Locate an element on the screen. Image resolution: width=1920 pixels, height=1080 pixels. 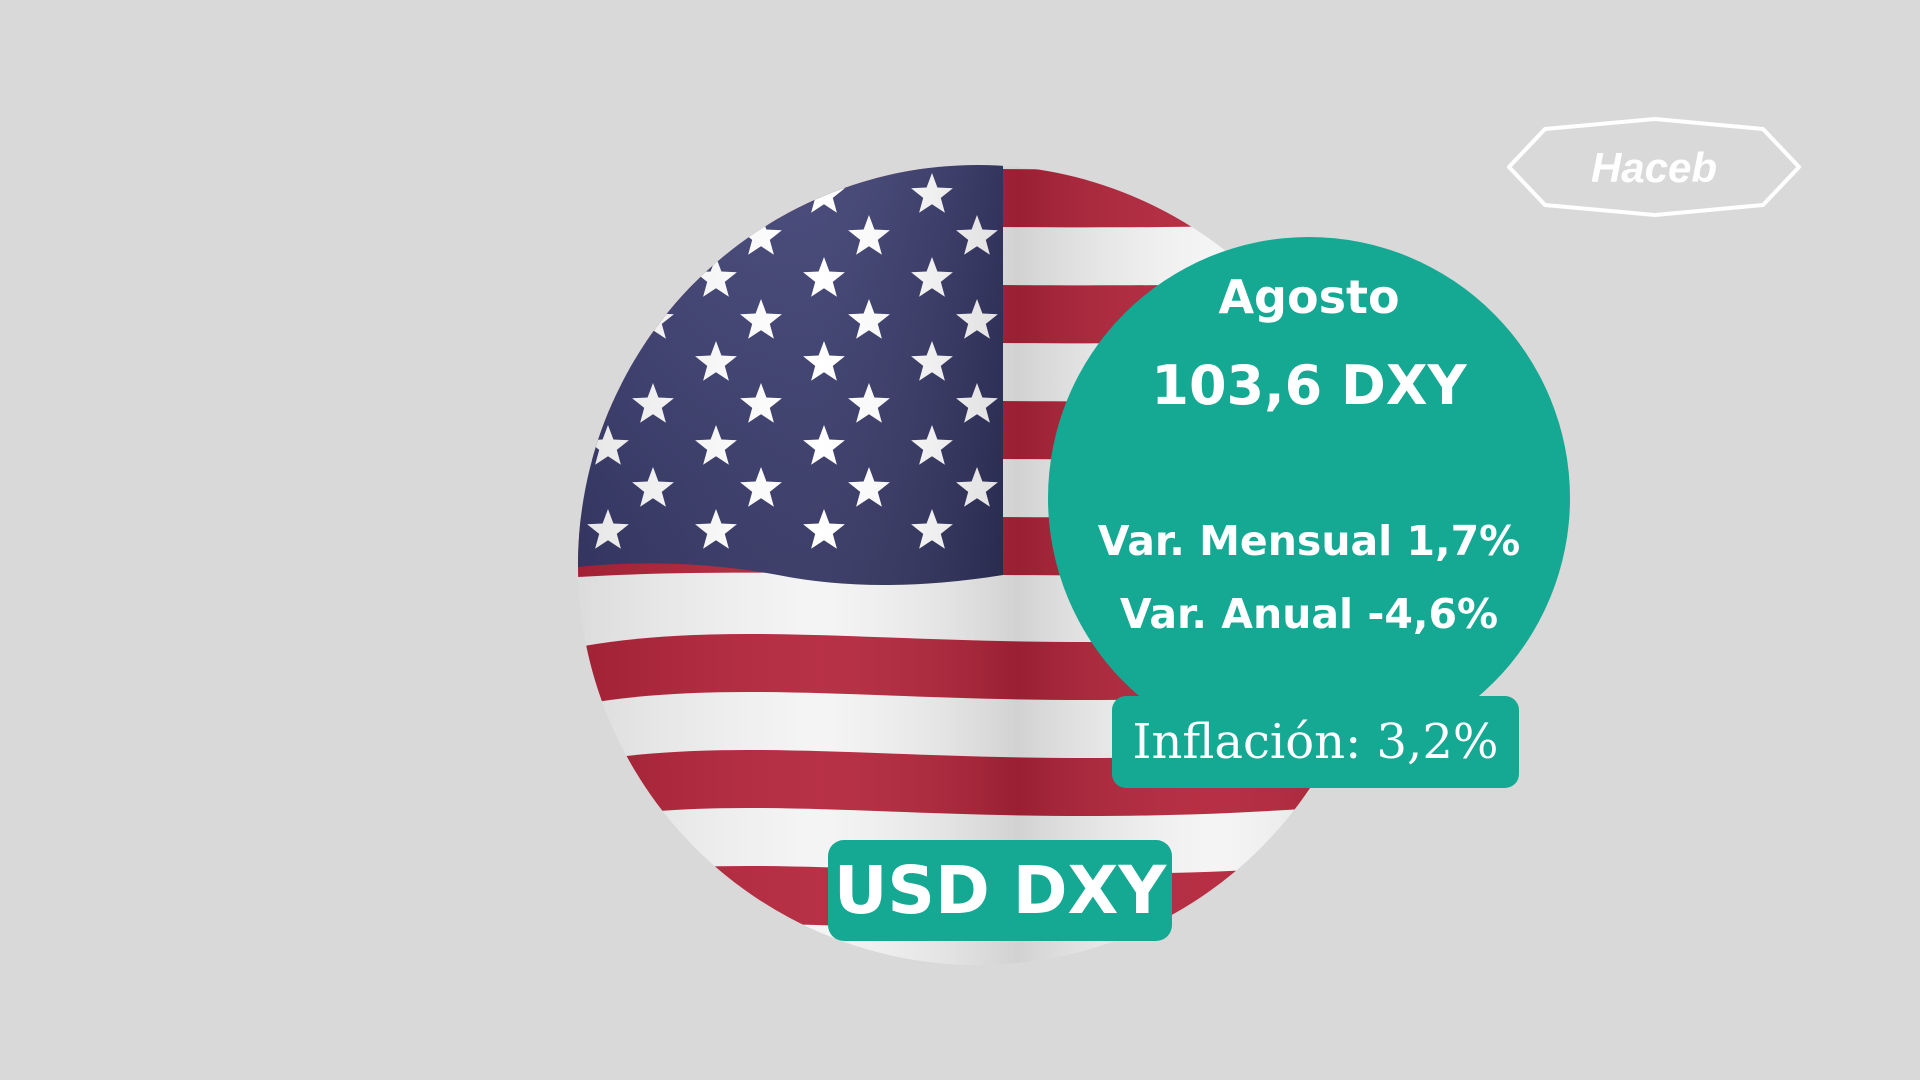
dxy-value: 103,6 DXY is located at coordinates (1309, 385).